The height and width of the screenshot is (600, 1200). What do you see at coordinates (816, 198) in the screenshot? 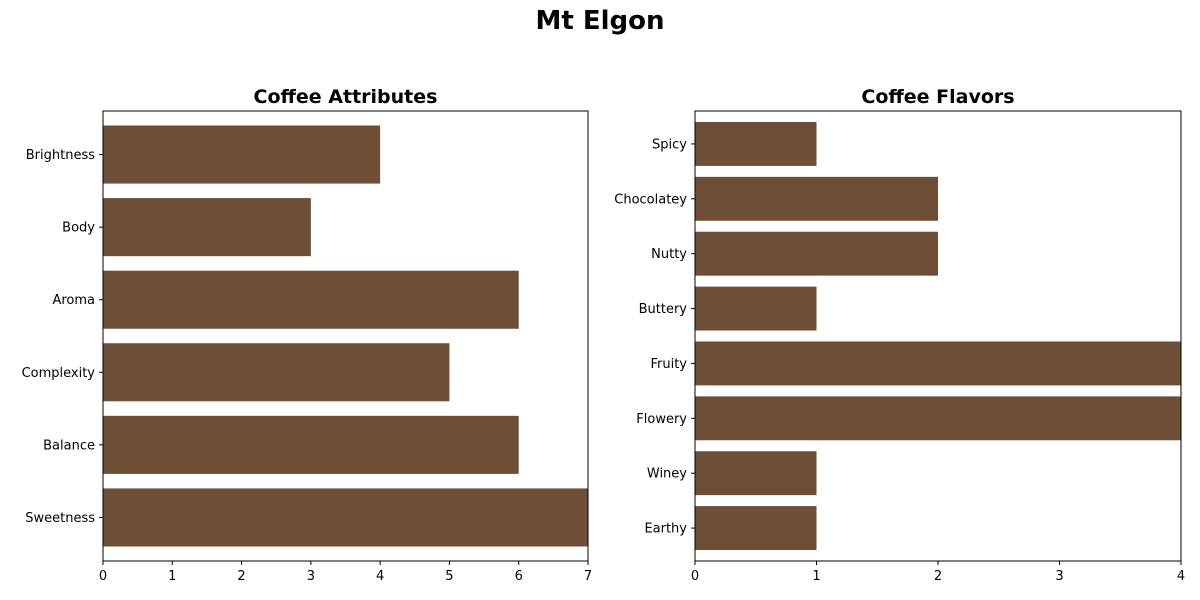
I see `bar-chocolatey` at bounding box center [816, 198].